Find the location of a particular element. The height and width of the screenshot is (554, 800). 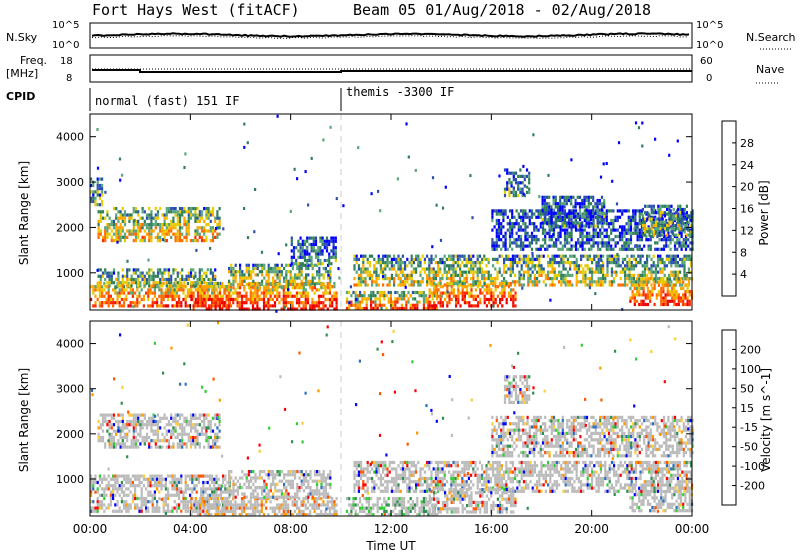

sky-noise-line is located at coordinates (390, 35).